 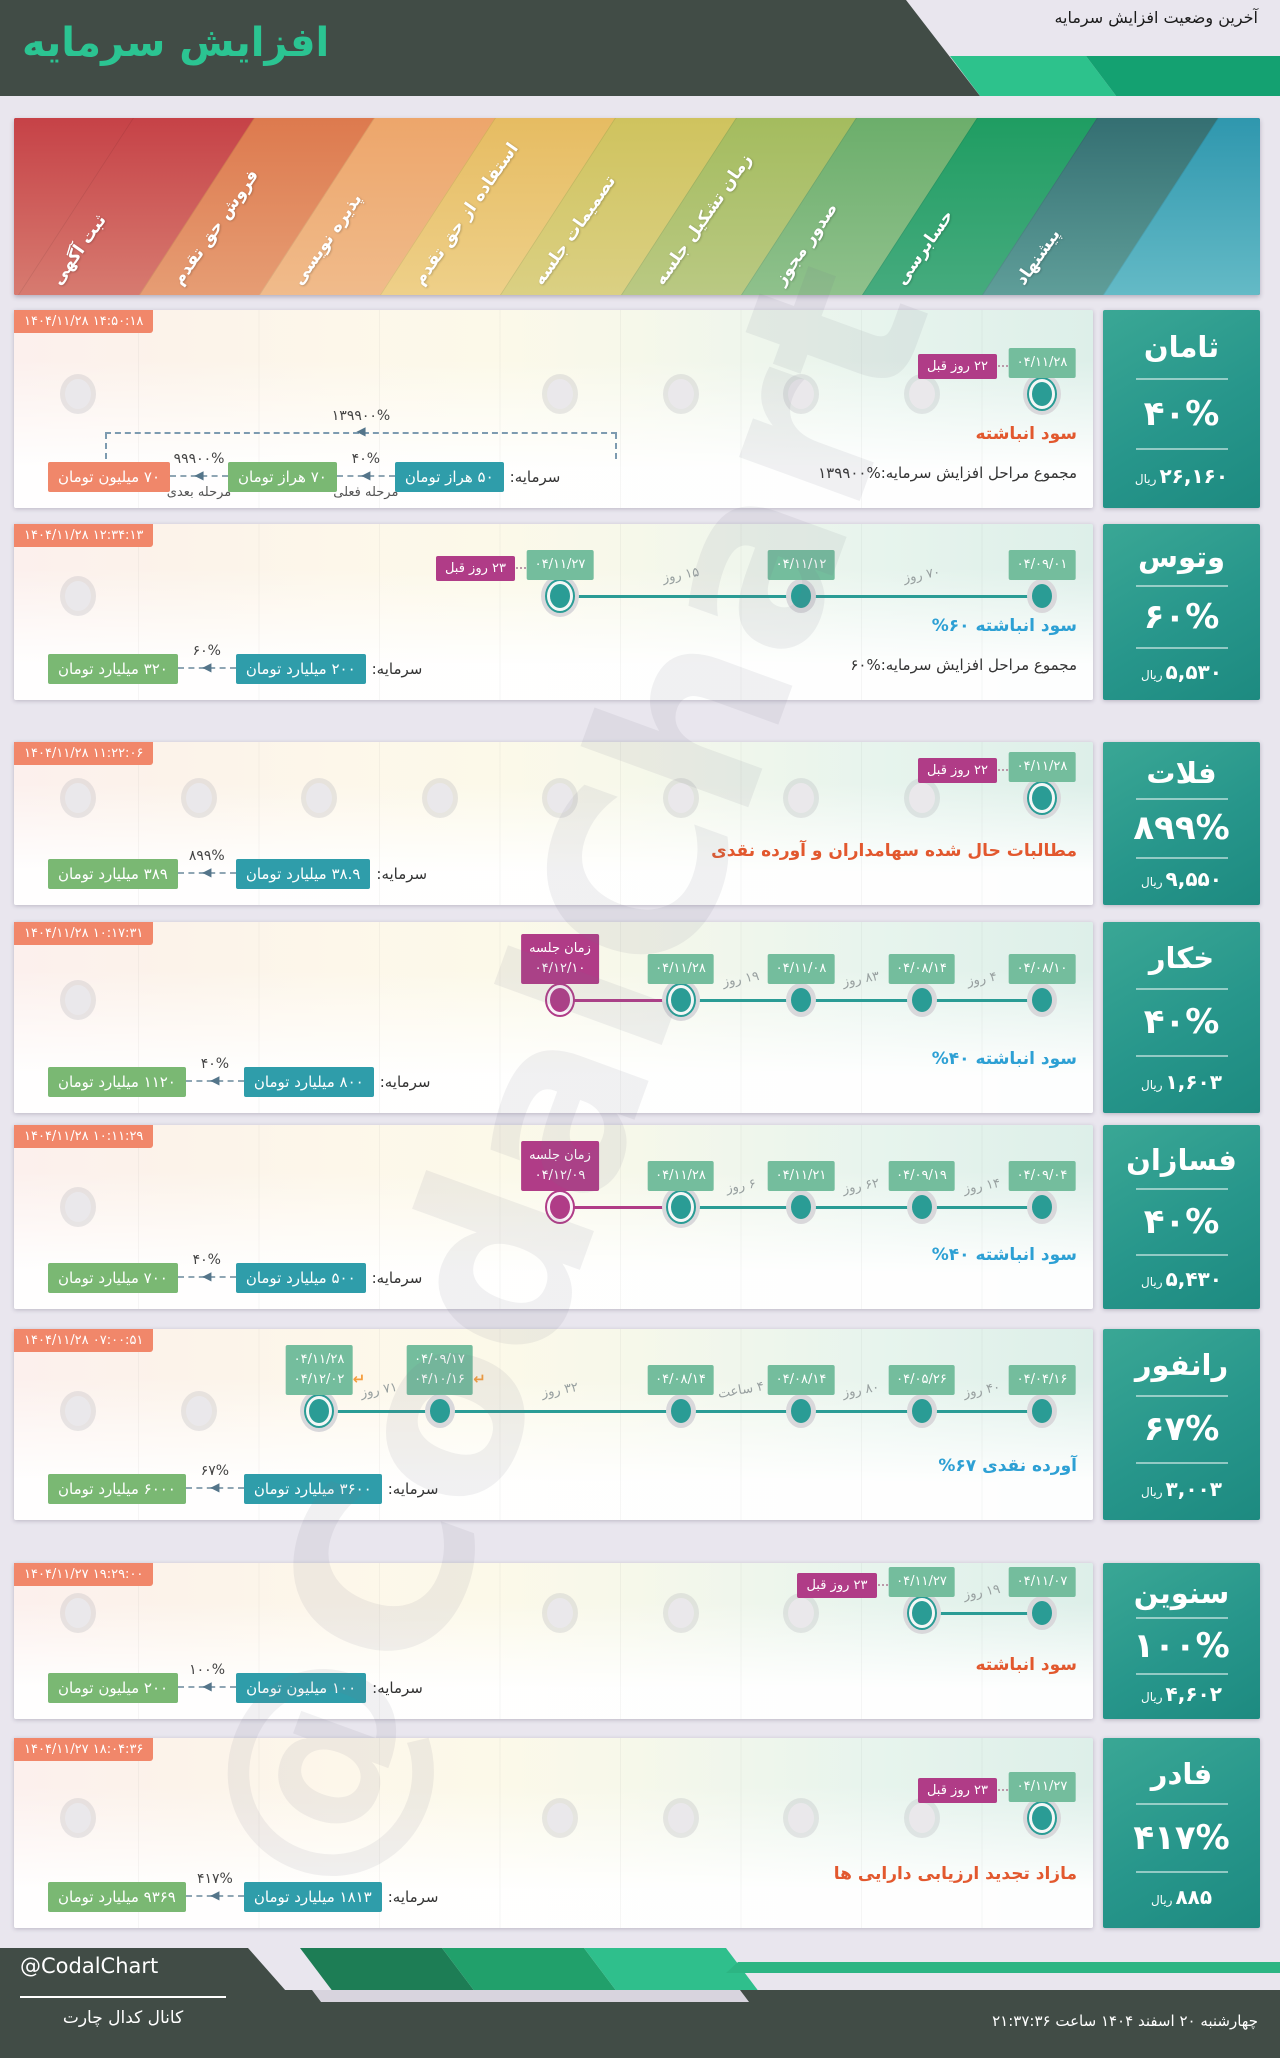 What do you see at coordinates (300, 669) in the screenshot?
I see `capital-start-badge: ۲۰۰ میلیارد تومان` at bounding box center [300, 669].